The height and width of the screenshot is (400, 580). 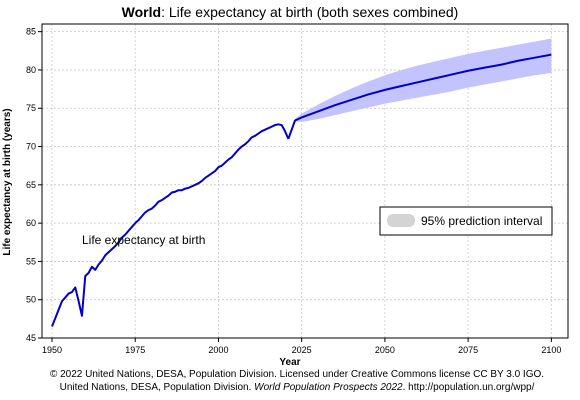 What do you see at coordinates (385, 350) in the screenshot?
I see `x-tick-label: 2050` at bounding box center [385, 350].